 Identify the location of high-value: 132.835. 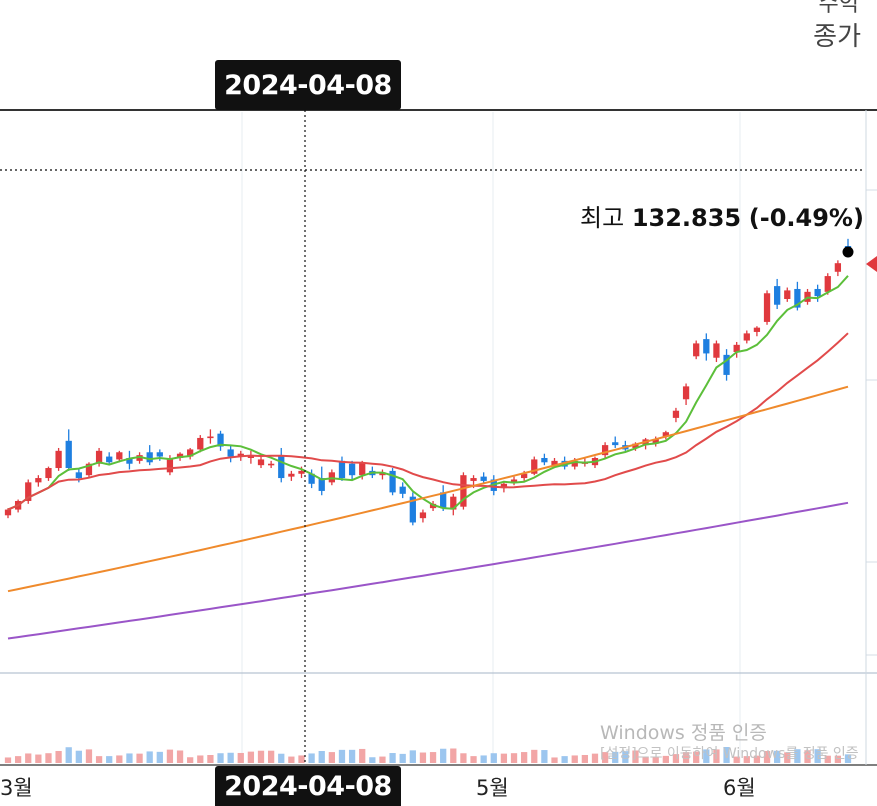
(686, 218).